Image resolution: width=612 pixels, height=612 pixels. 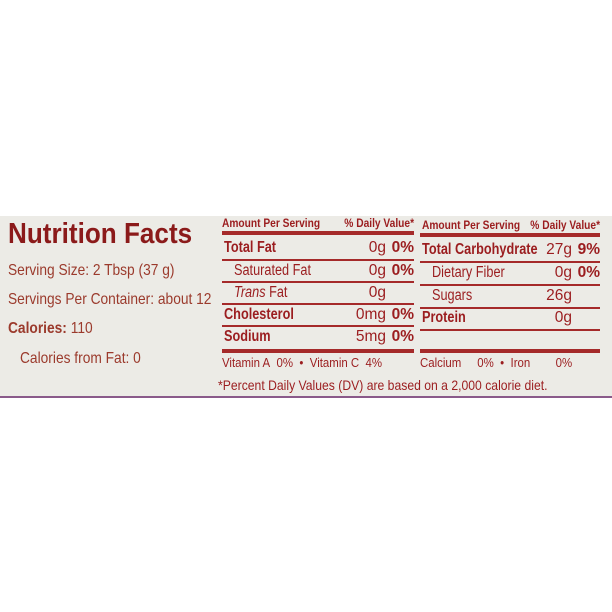 I want to click on nutrient-row-dietary-fiber: Dietary Fiber 0g 0%, so click(x=516, y=272).